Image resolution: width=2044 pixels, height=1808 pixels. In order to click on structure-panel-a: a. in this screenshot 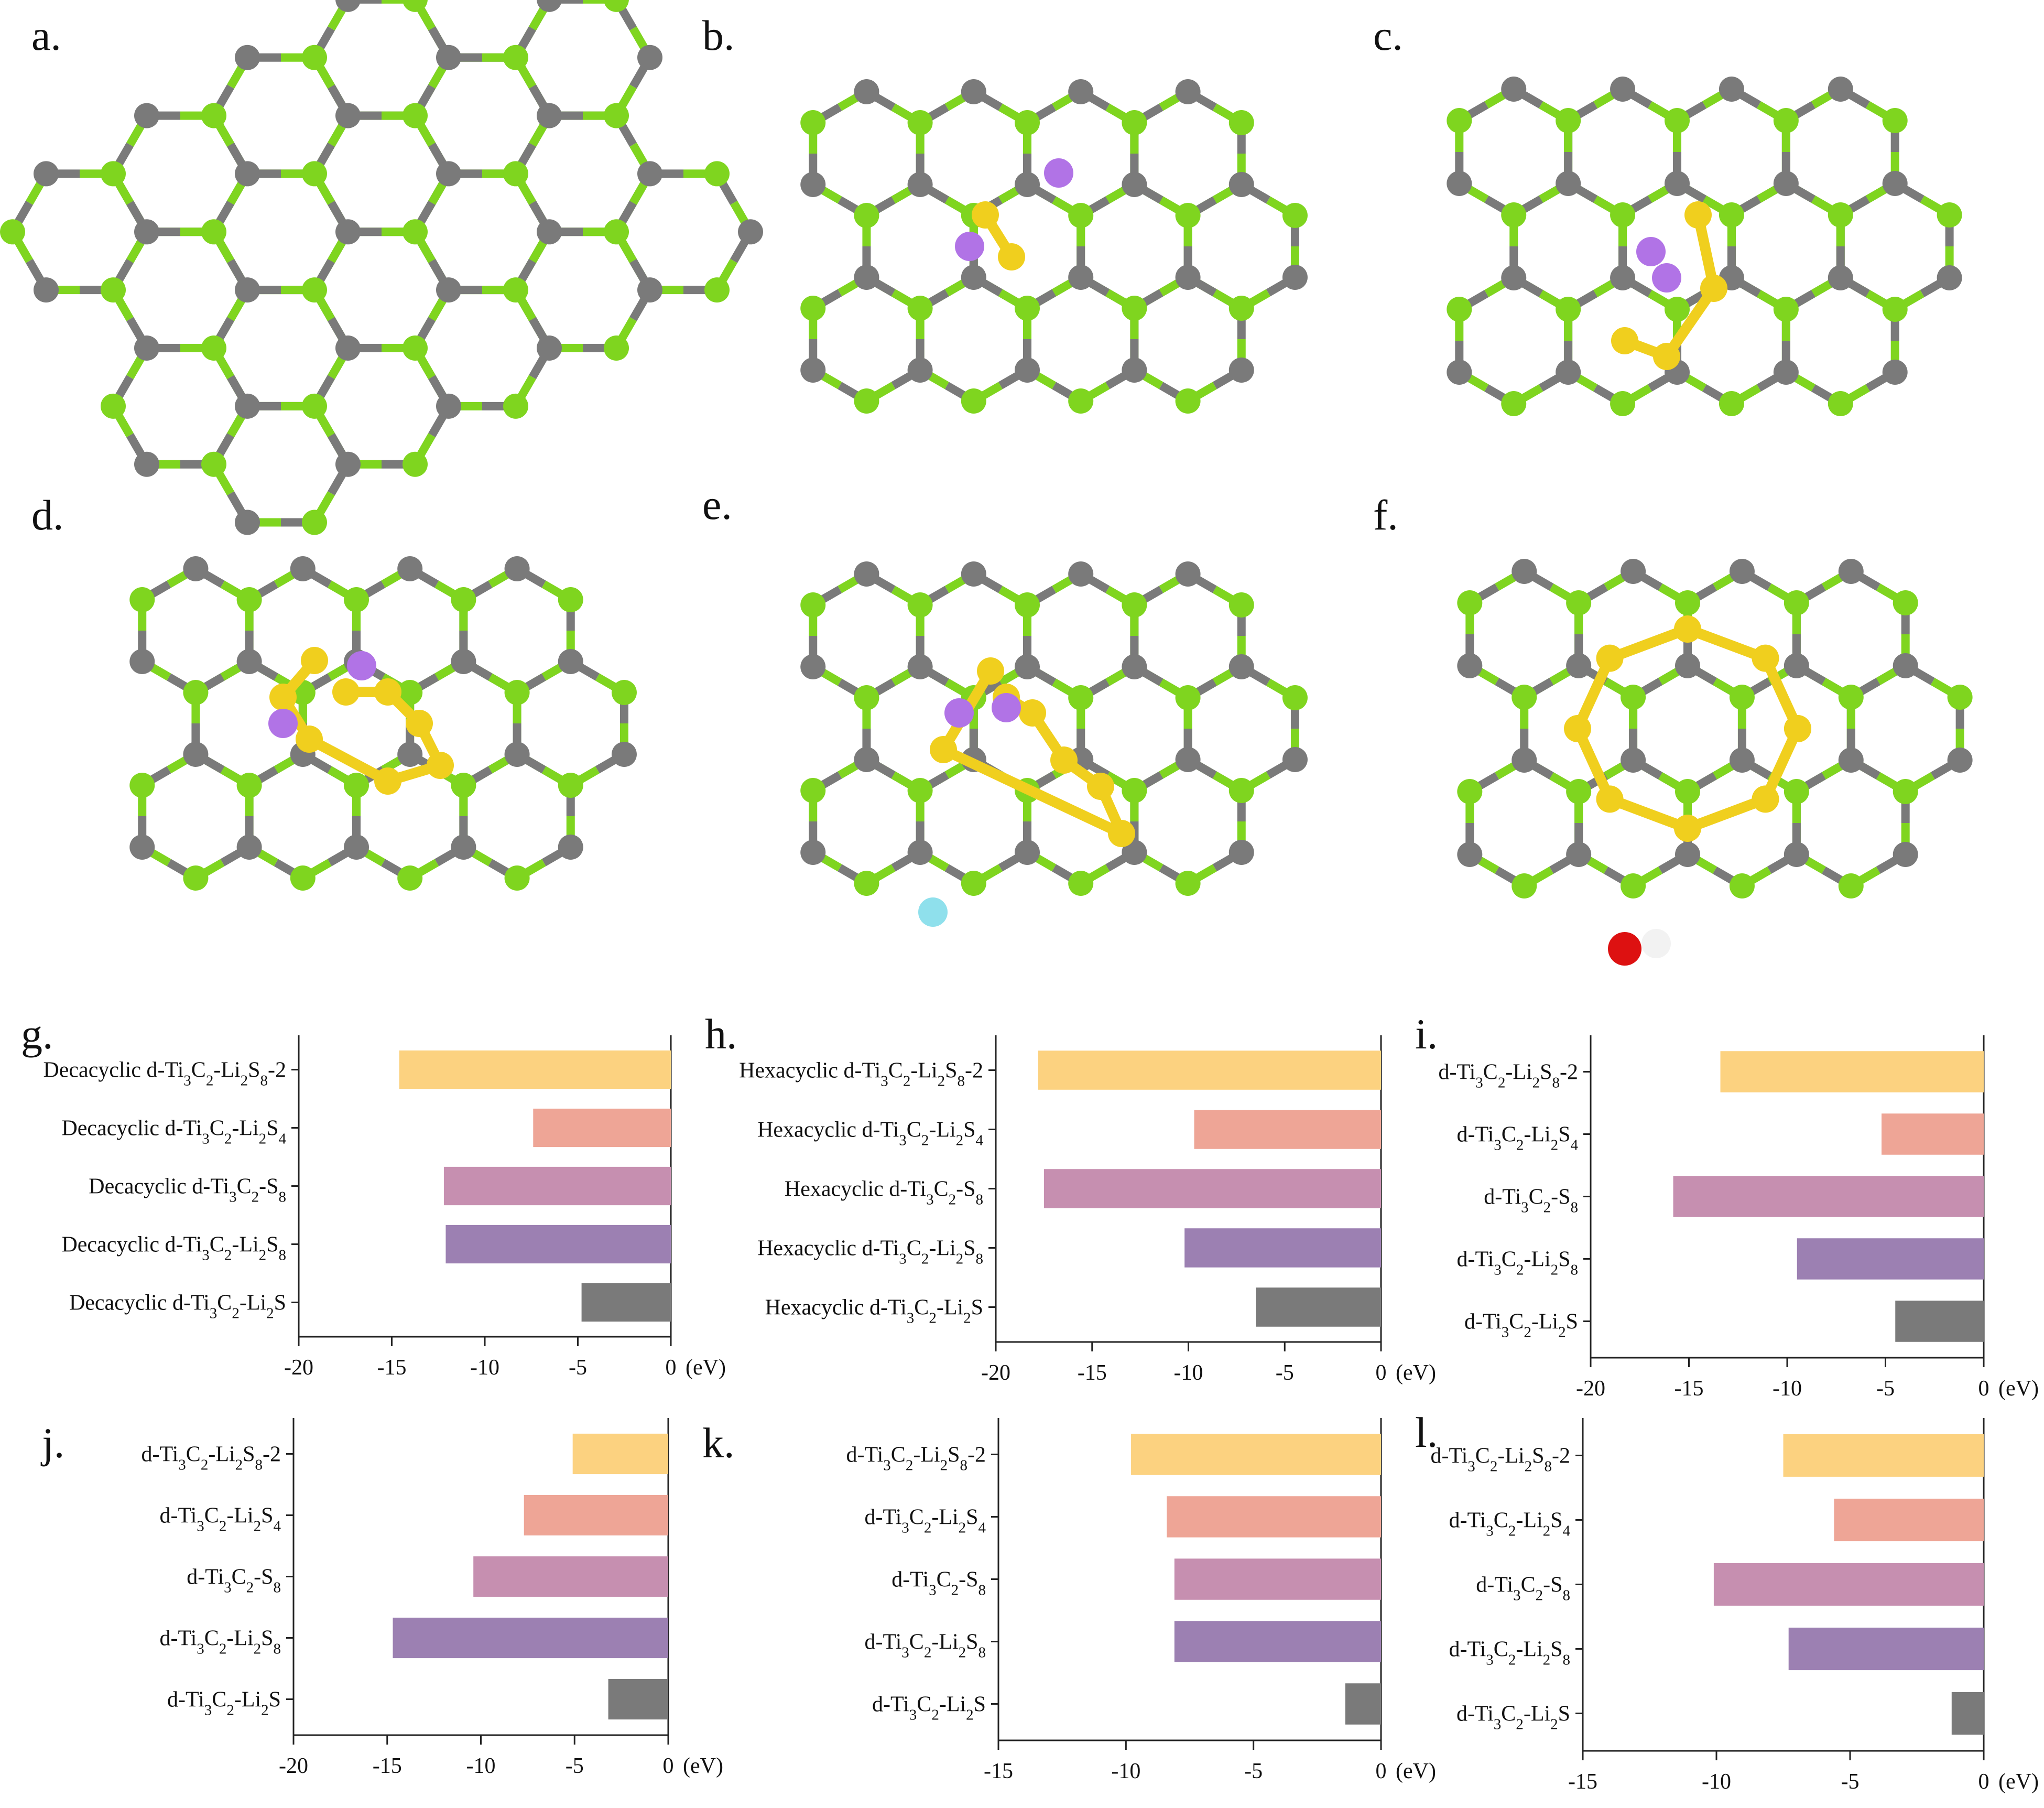, I will do `click(381, 267)`.